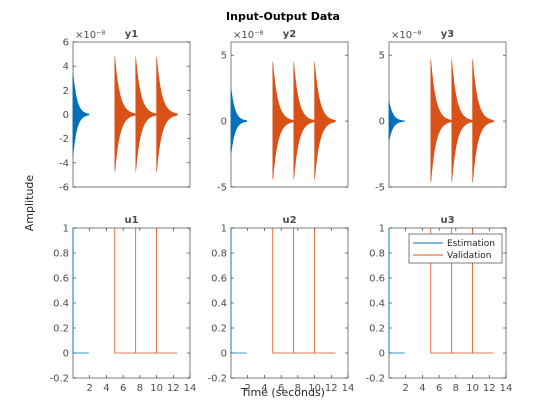 Image resolution: width=560 pixels, height=420 pixels. Describe the element at coordinates (471, 244) in the screenshot. I see `legend-entry-estimation: Estimation` at that location.